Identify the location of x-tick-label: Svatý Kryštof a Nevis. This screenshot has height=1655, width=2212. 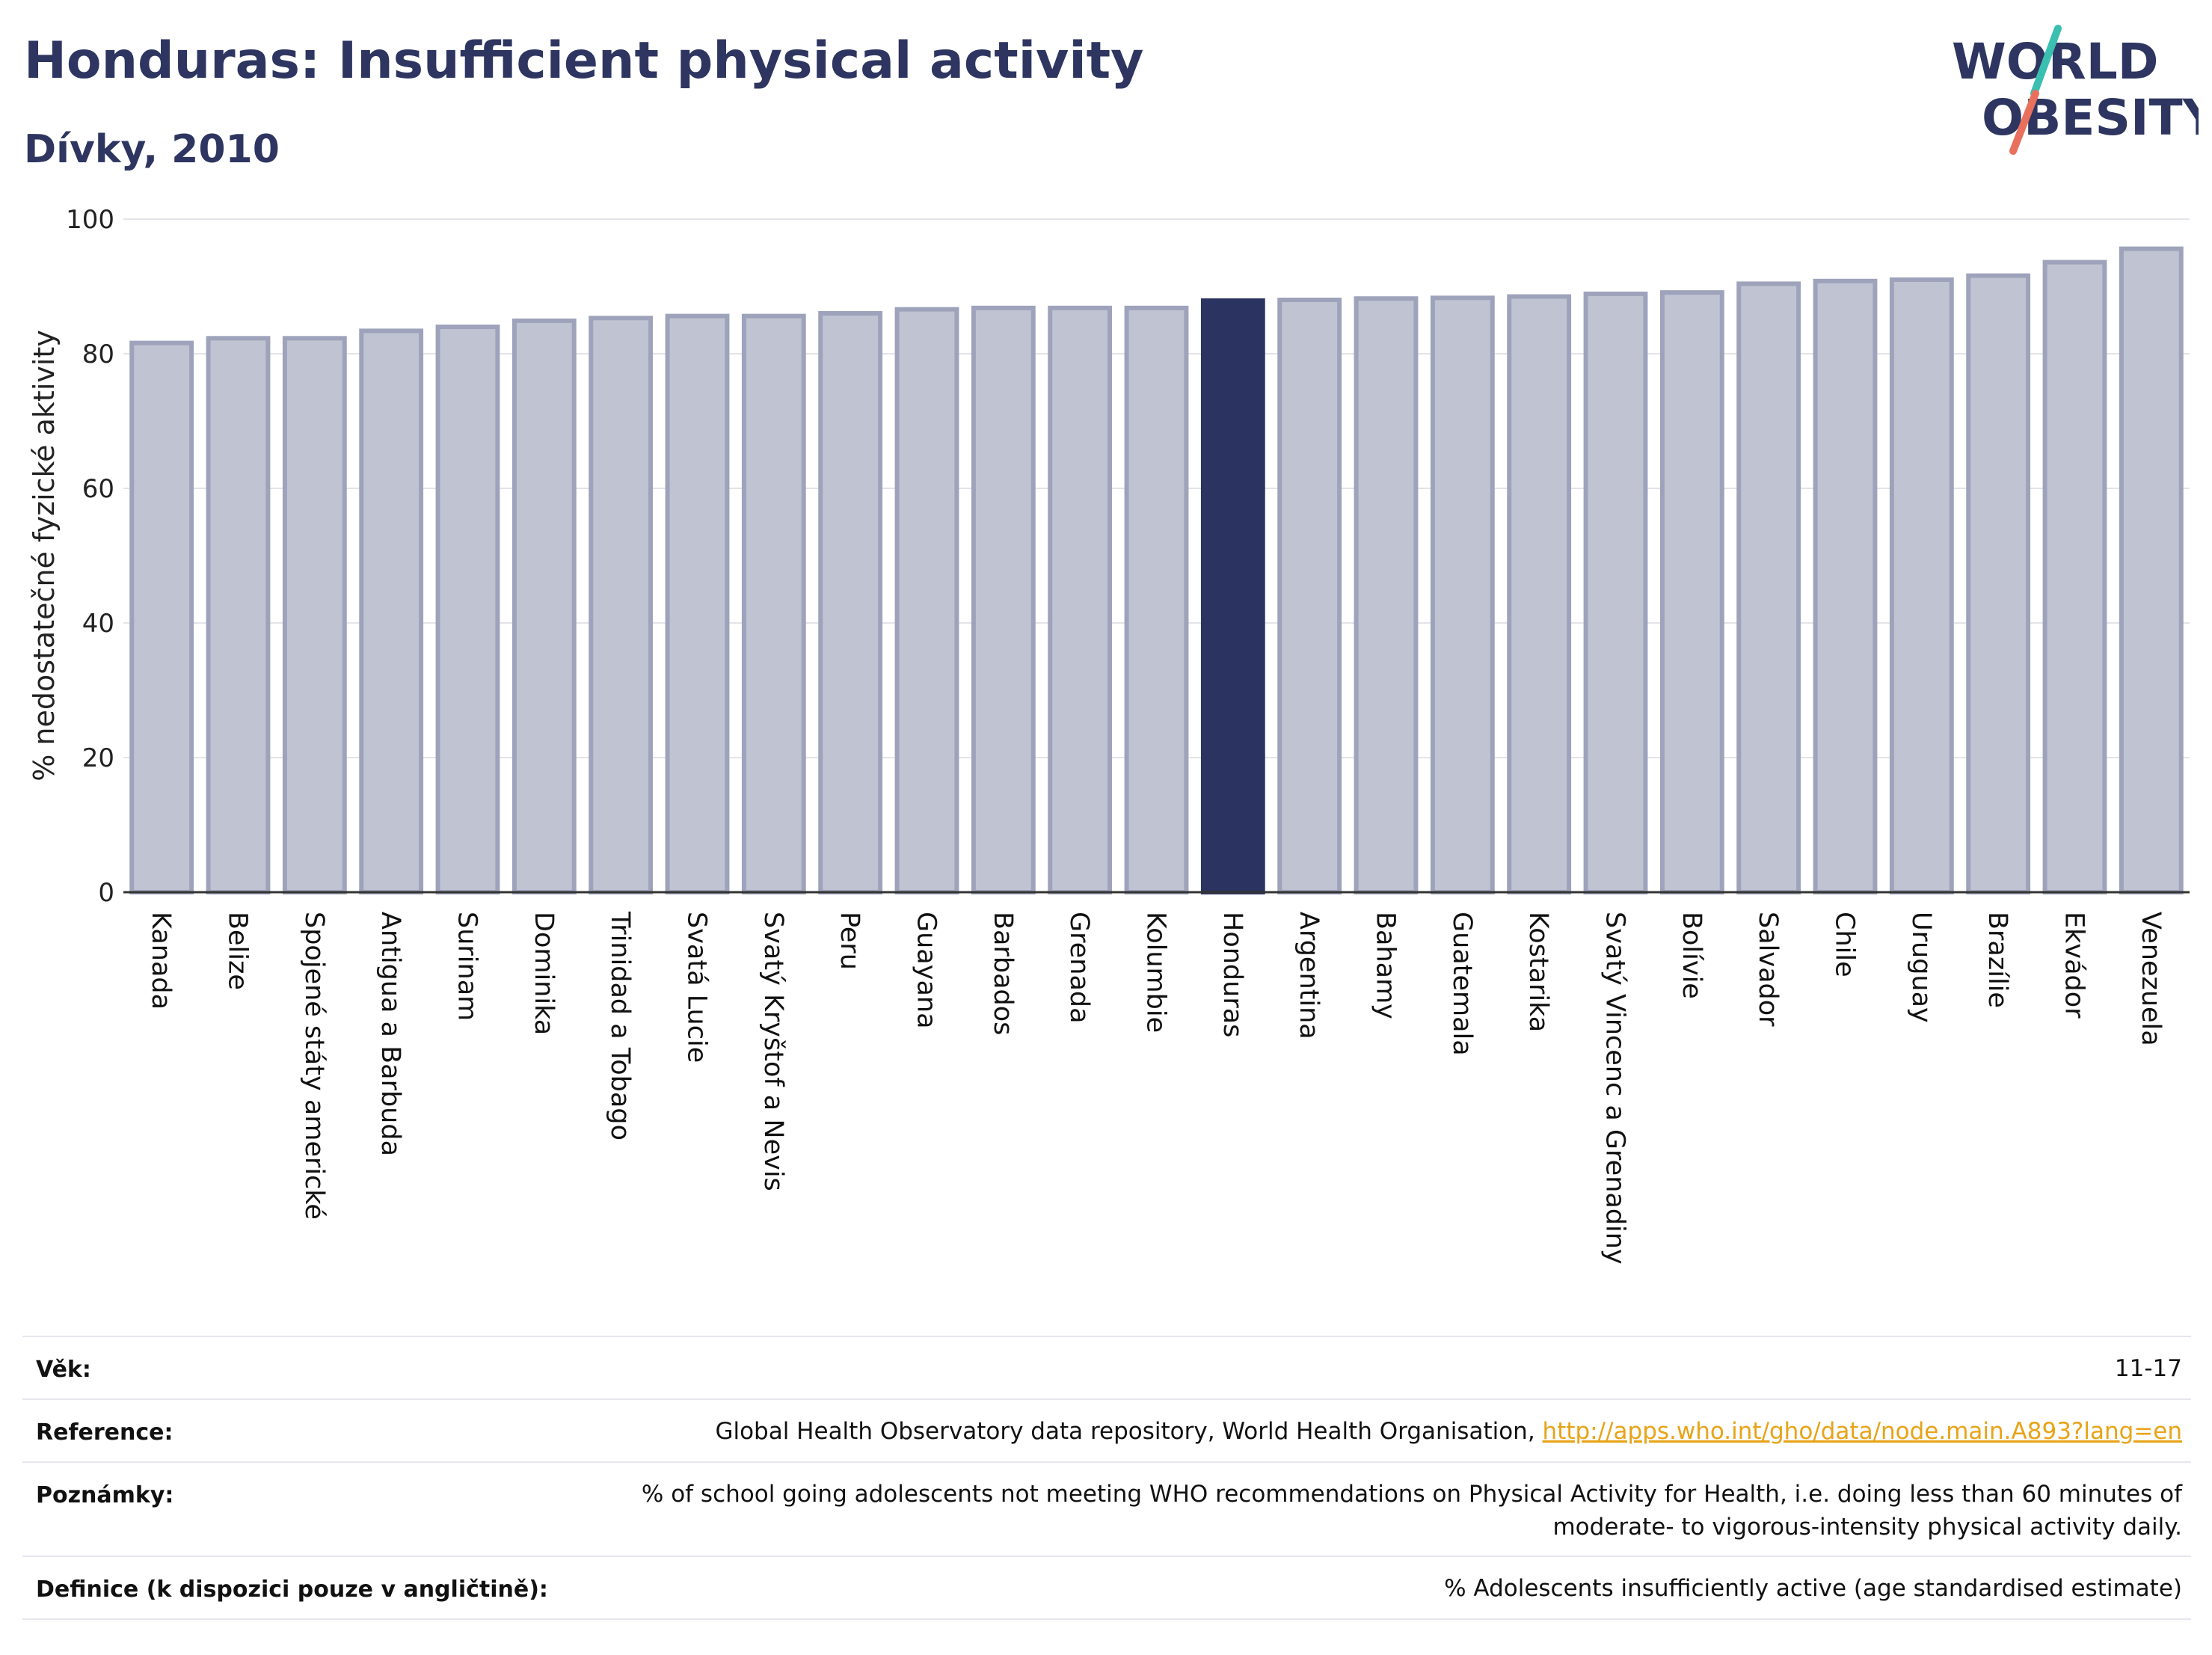
(773, 1051).